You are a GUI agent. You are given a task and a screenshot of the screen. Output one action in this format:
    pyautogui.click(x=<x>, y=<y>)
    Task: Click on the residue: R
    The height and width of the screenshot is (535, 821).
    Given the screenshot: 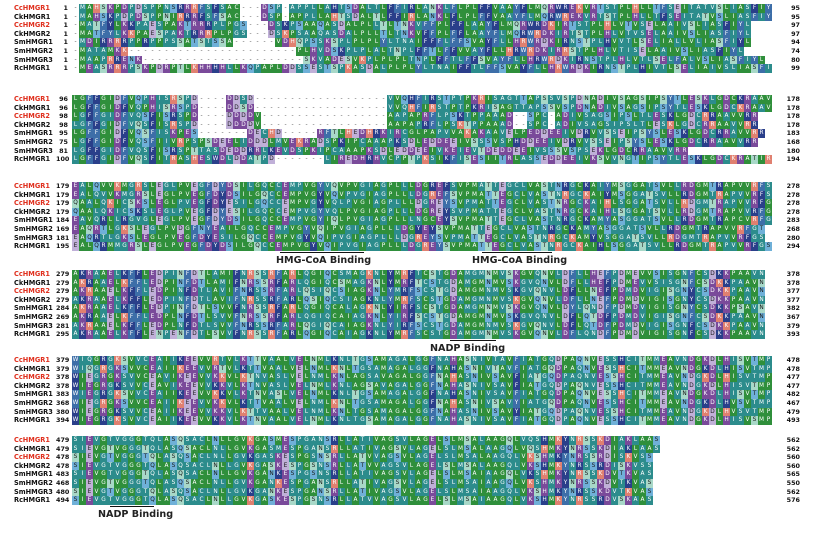 What is the action you would take?
    pyautogui.click(x=684, y=212)
    